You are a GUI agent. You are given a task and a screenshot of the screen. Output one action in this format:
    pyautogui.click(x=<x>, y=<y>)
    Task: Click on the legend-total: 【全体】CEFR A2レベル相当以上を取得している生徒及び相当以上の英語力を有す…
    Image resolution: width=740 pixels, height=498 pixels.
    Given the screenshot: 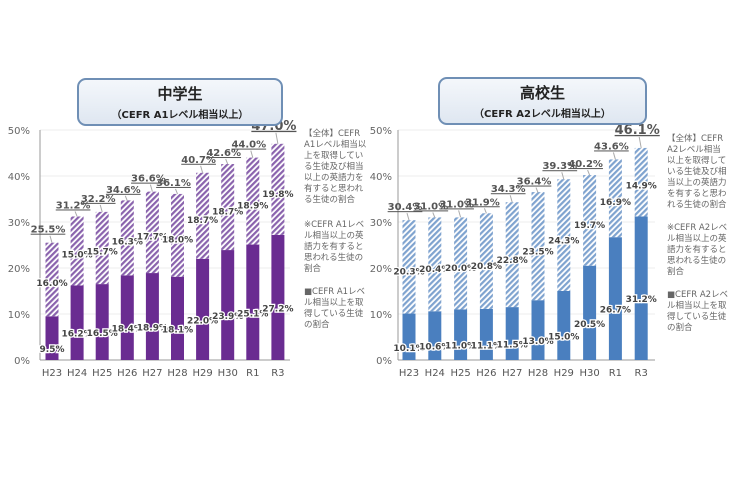 What is the action you would take?
    pyautogui.click(x=697, y=172)
    